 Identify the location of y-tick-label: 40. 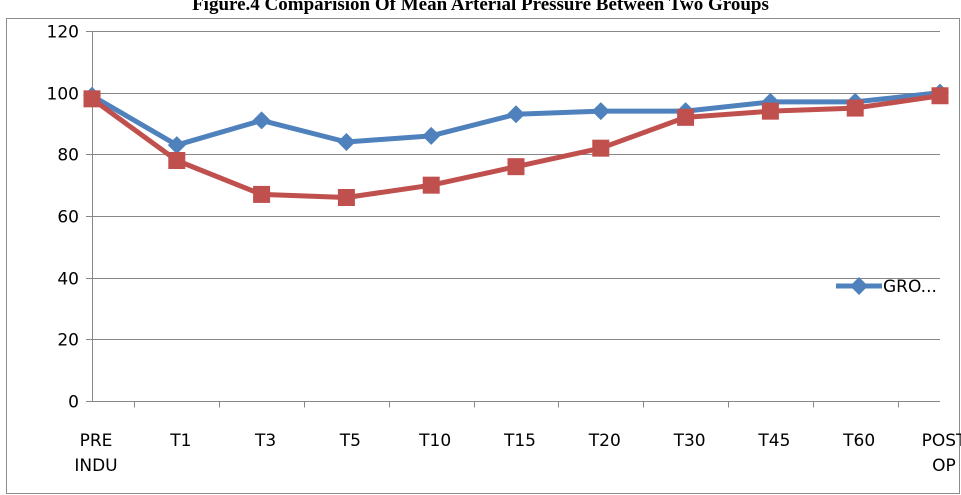
(68, 280).